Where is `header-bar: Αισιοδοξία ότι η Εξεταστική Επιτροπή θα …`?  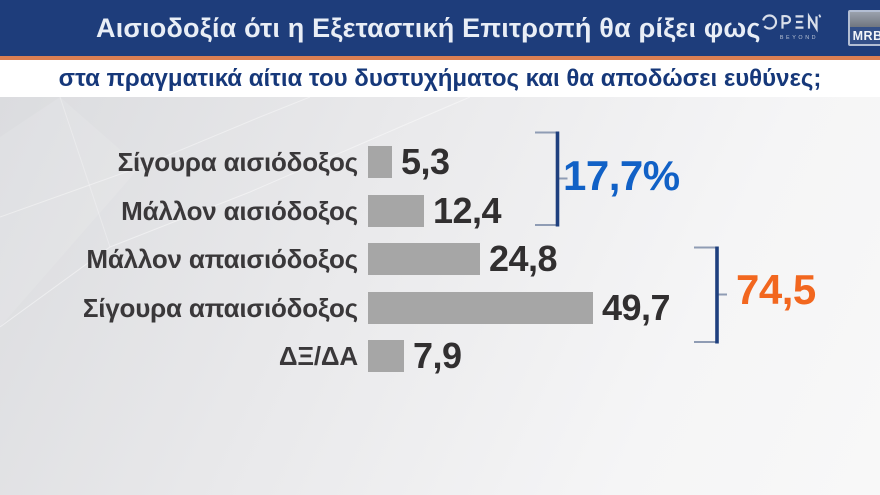
header-bar: Αισιοδοξία ότι η Εξεταστική Επιτροπή θα … is located at coordinates (440, 28).